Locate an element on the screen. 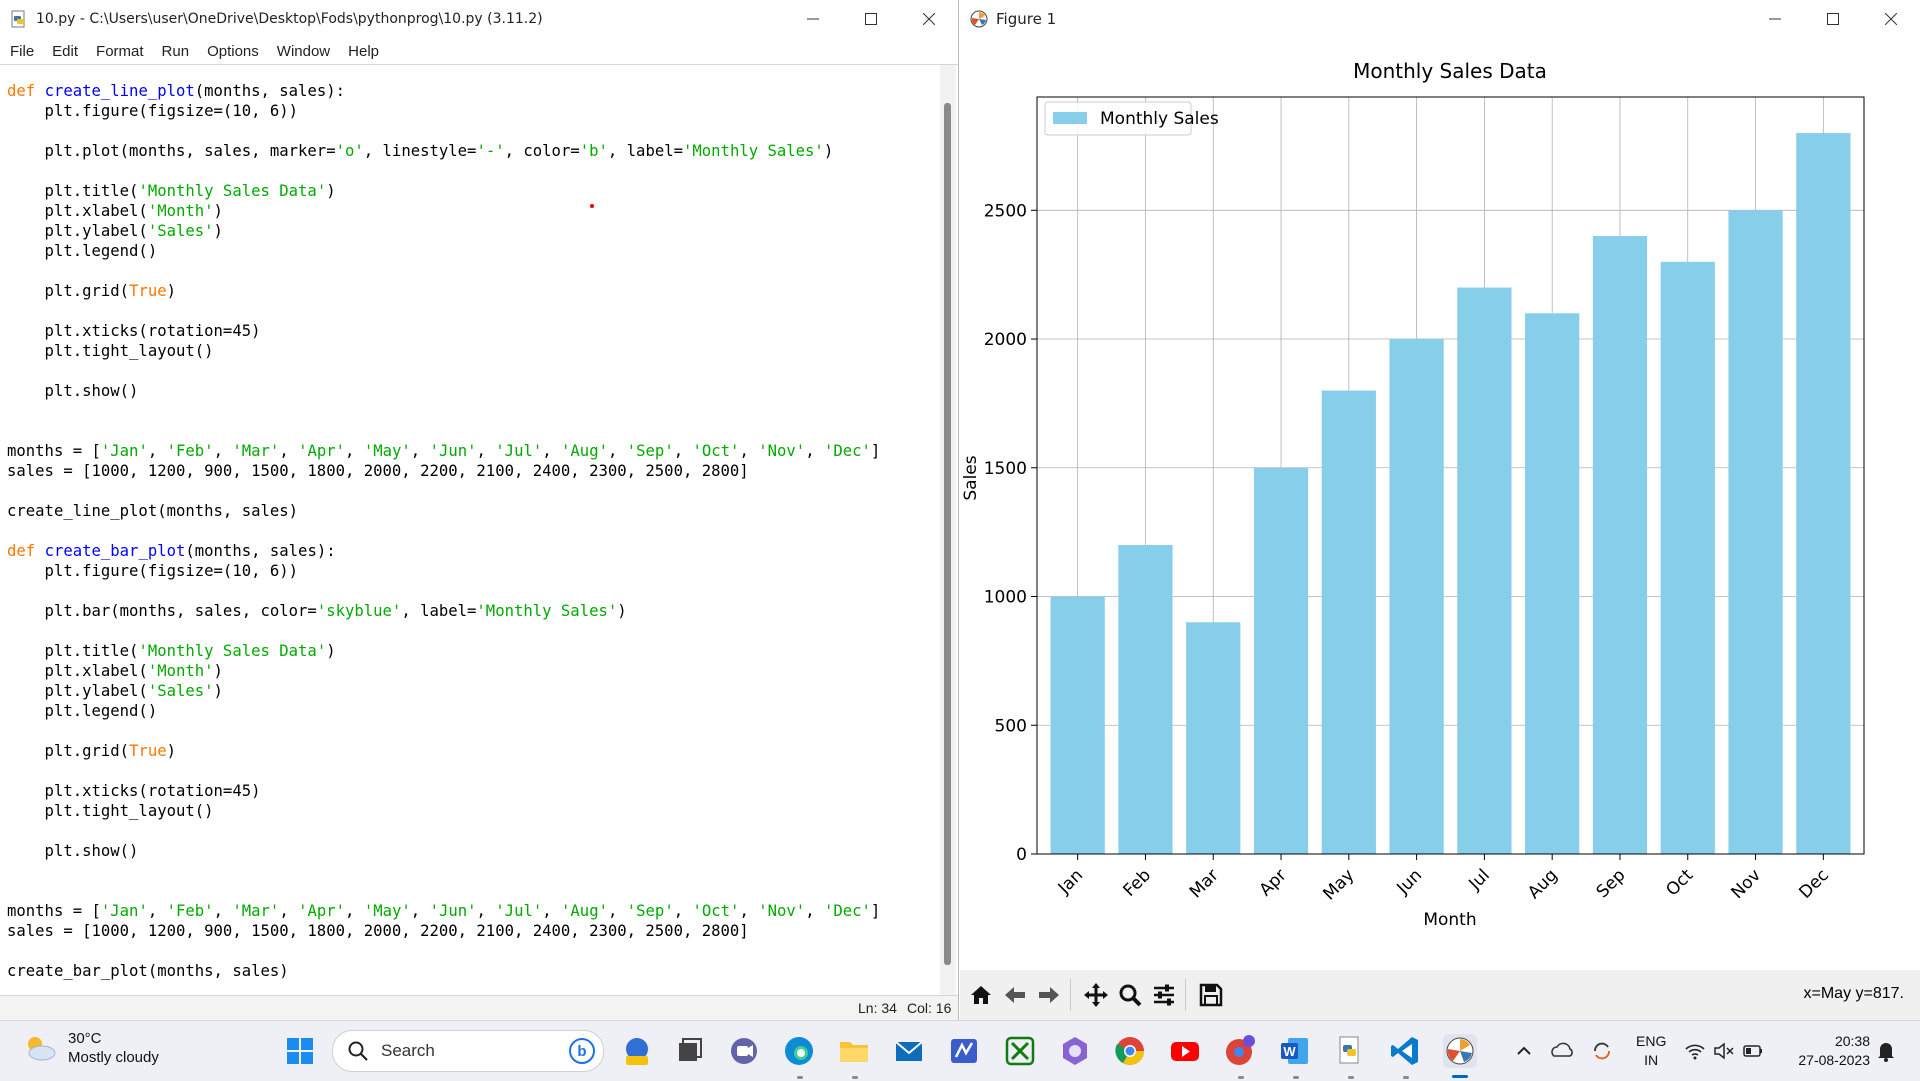  mail-app is located at coordinates (909, 1051).